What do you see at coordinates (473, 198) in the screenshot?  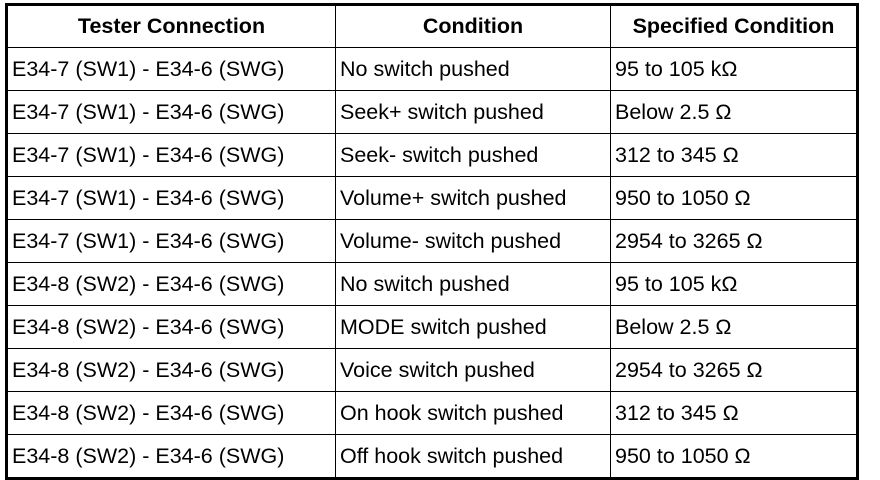 I see `condition-cell: Volume+ switch pushed` at bounding box center [473, 198].